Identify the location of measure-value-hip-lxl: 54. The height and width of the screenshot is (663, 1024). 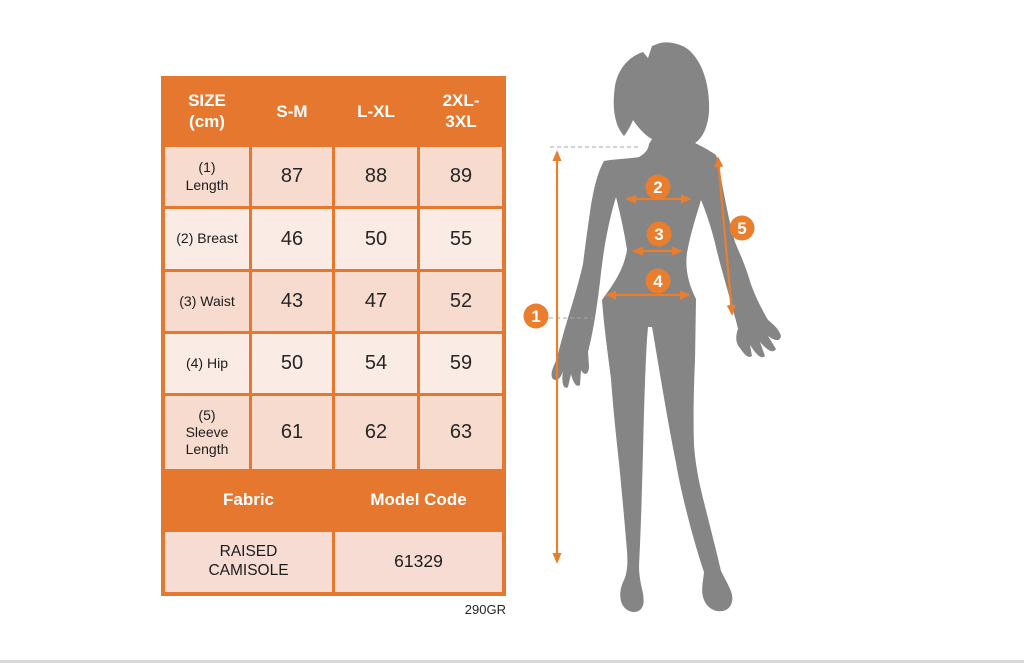
(376, 363).